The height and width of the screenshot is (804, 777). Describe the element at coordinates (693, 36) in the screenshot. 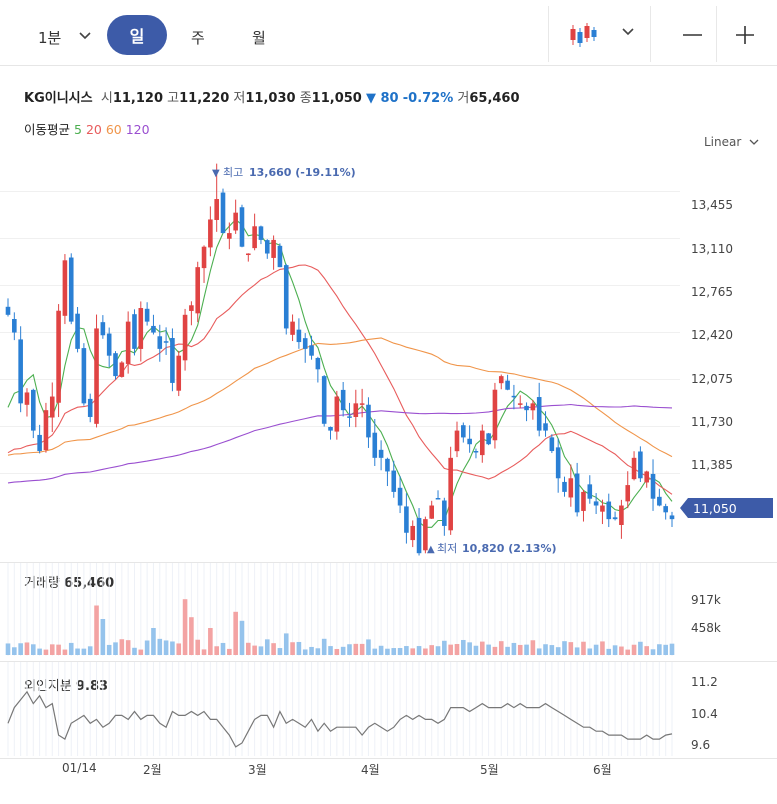

I see `zoom-out-button` at that location.